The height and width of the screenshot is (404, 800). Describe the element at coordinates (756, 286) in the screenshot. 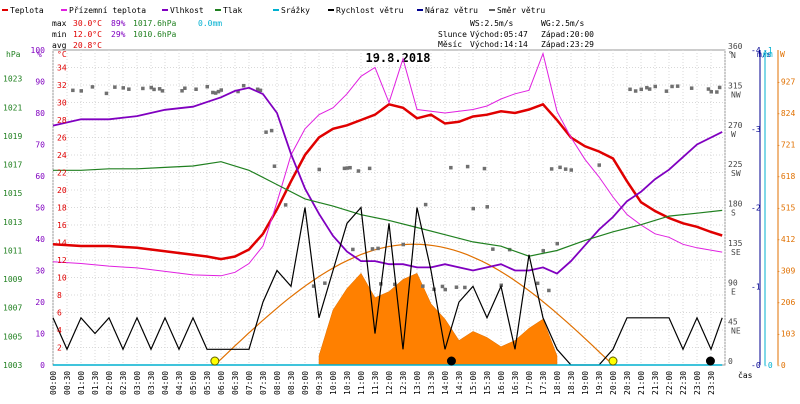

I see `wind-tick-label: -1` at that location.